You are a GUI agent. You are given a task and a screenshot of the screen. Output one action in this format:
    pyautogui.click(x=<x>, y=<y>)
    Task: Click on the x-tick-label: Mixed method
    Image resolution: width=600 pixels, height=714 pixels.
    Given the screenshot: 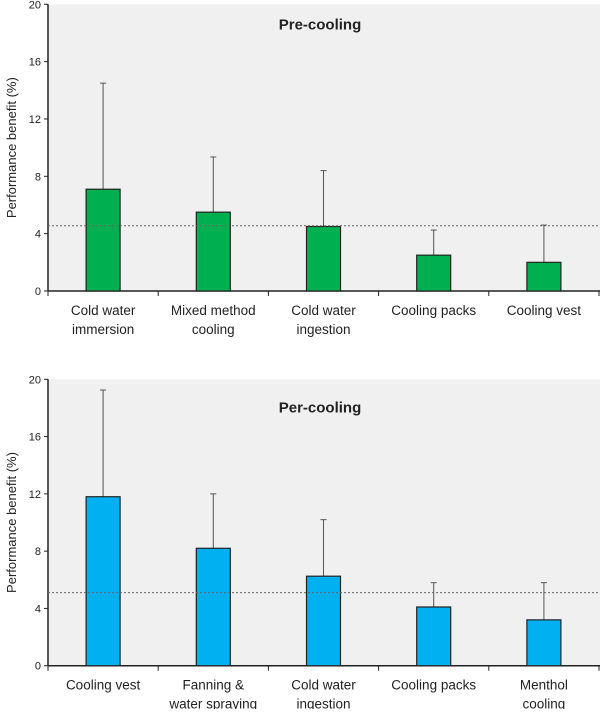 What is the action you would take?
    pyautogui.click(x=213, y=310)
    